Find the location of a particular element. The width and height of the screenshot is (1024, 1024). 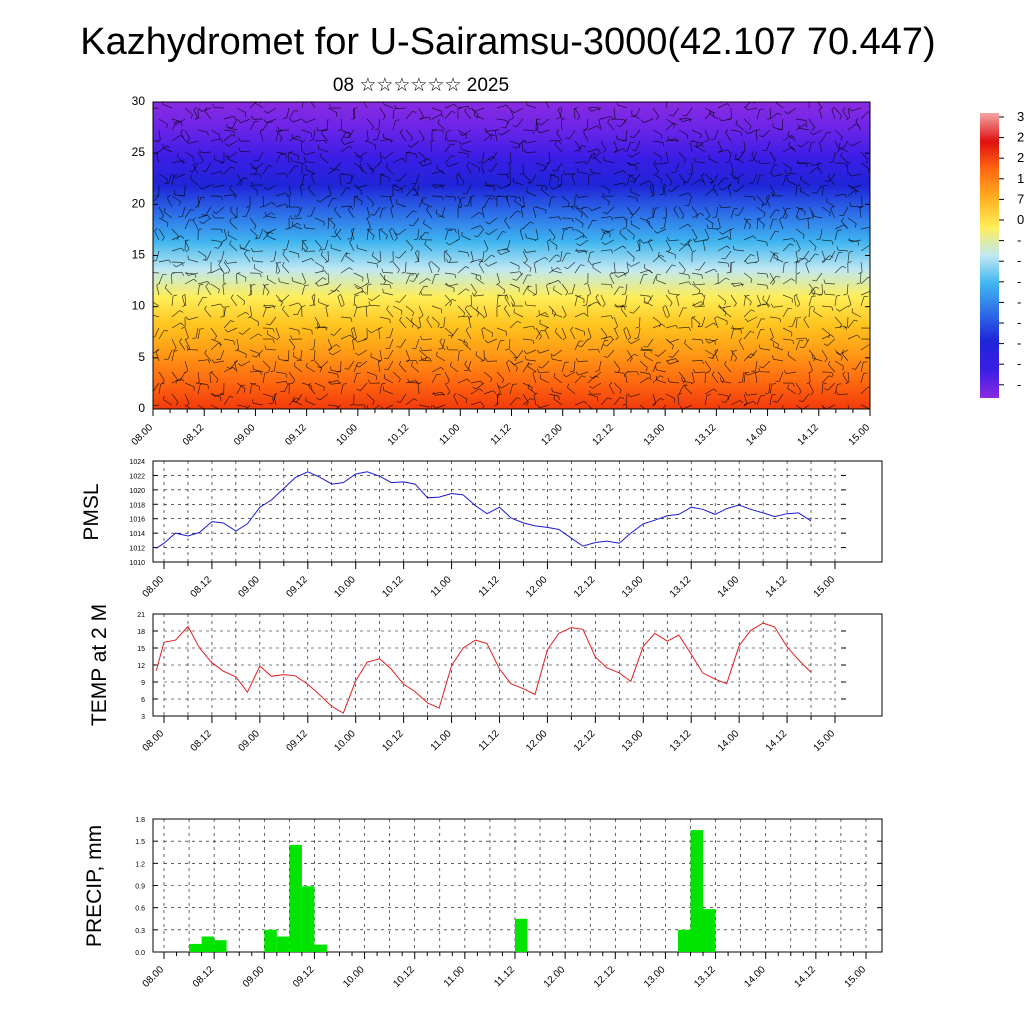

colorbar-label: 7 is located at coordinates (1020, 198).